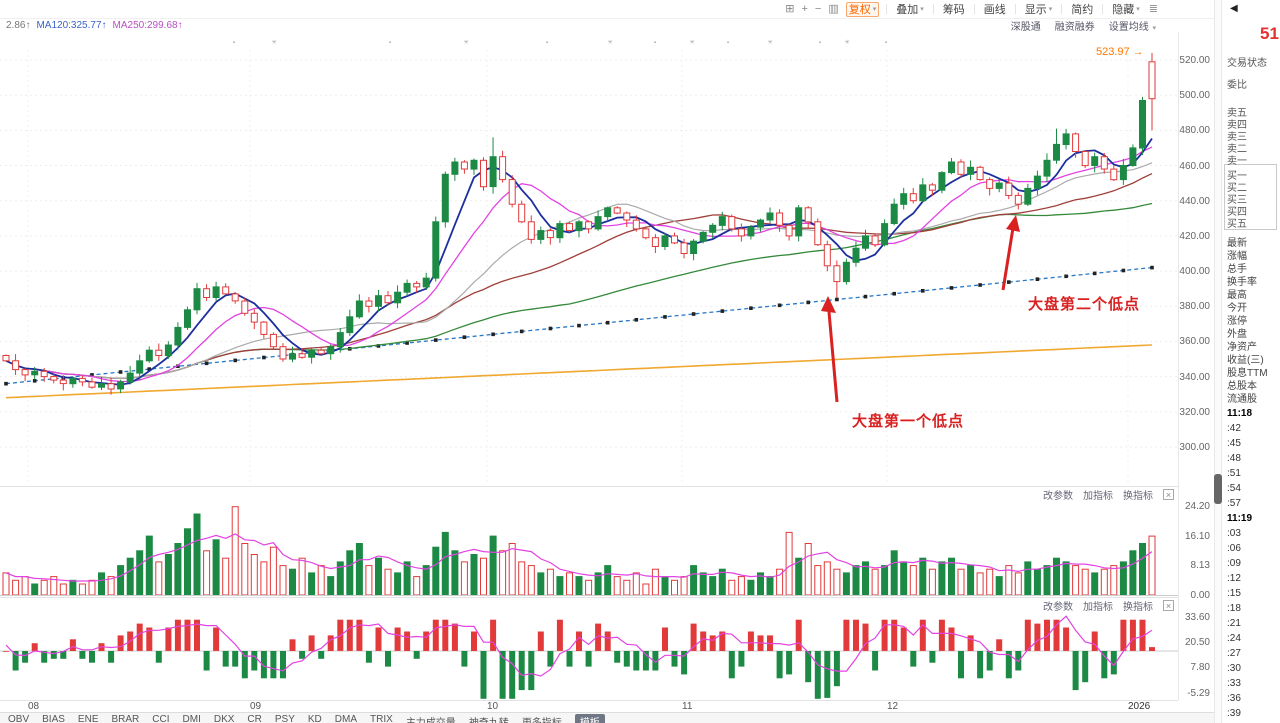 The image size is (1280, 723). Describe the element at coordinates (1234, 533) in the screenshot. I see `tick-time-label: :03` at that location.